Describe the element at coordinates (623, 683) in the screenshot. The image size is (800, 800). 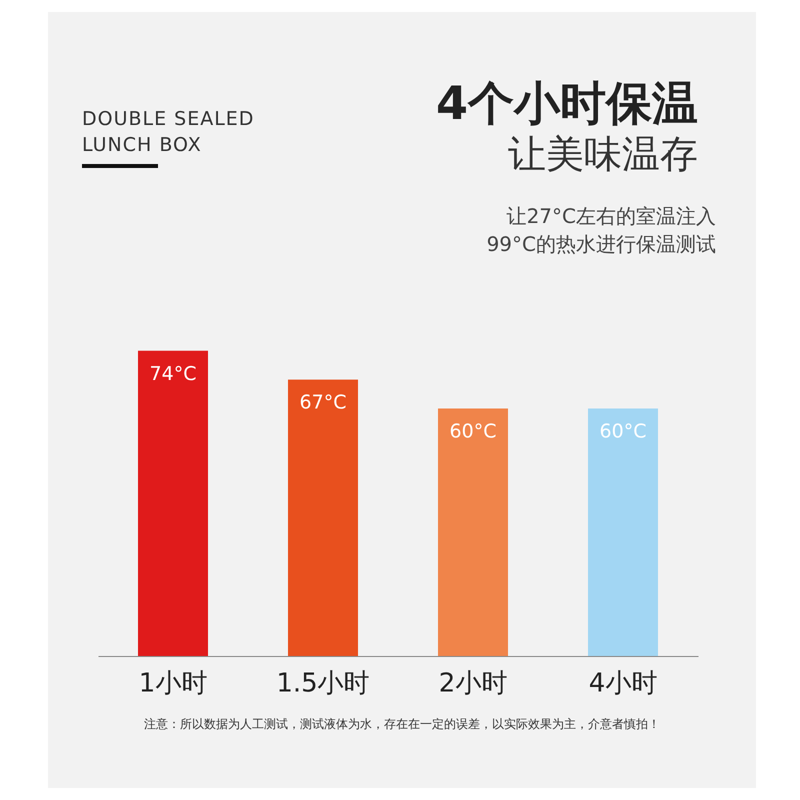
I see `x-tick-label: 4小时` at that location.